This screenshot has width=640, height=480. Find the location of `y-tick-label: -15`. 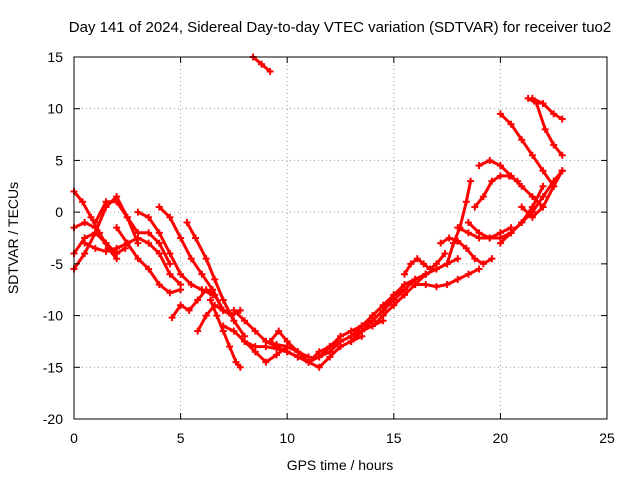

y-tick-label: -15 is located at coordinates (53, 367).